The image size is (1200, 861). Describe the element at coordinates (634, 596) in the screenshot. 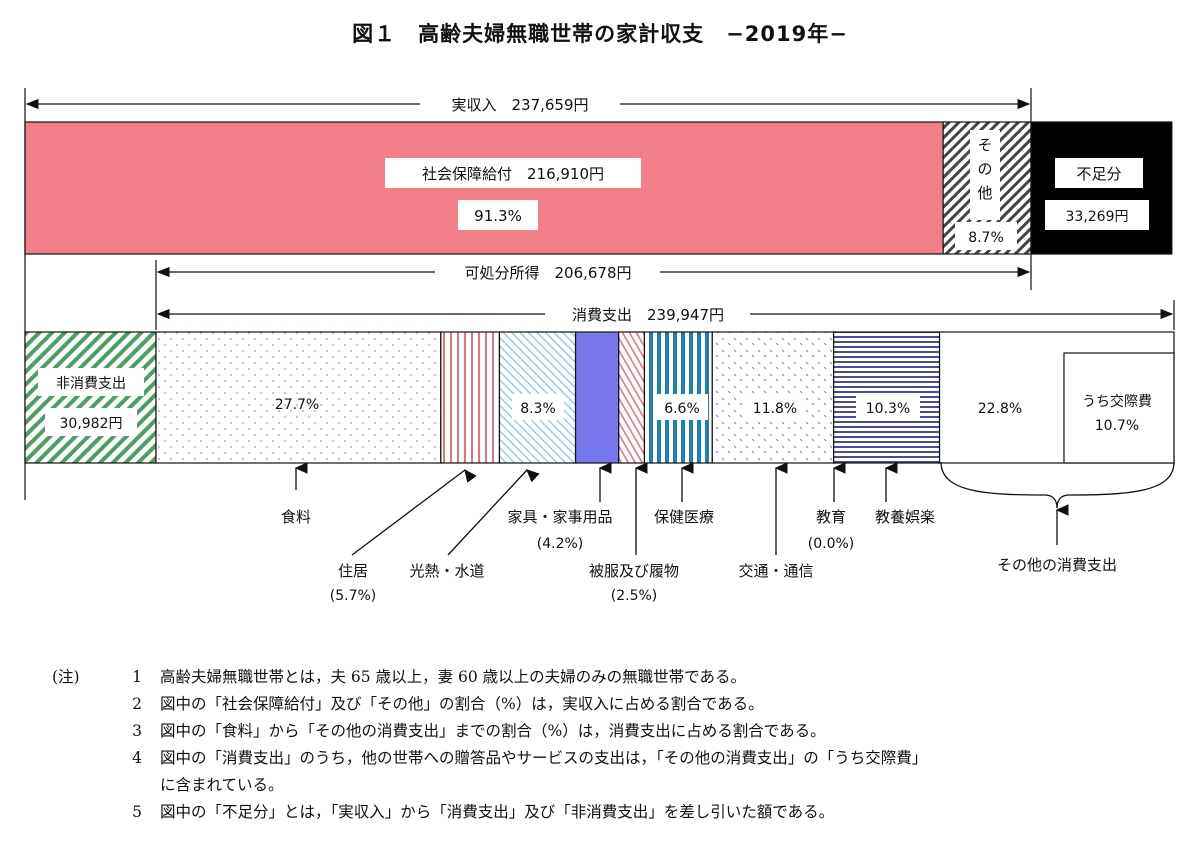

I see `clothing-share: (2.5%)` at that location.